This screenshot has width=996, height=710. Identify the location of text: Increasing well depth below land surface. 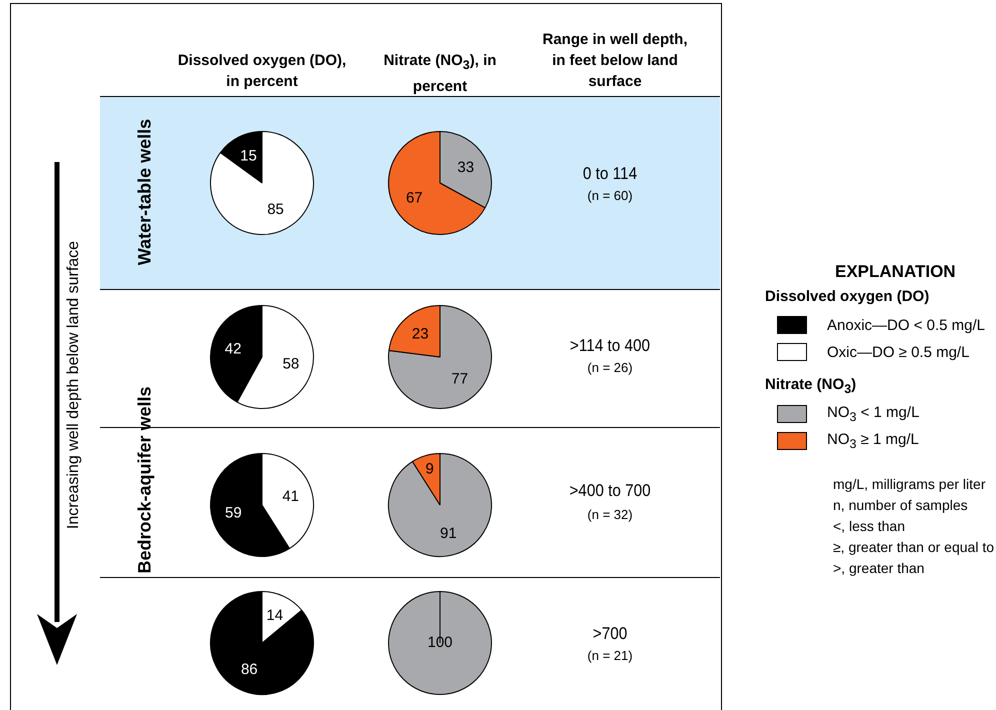
(74, 385).